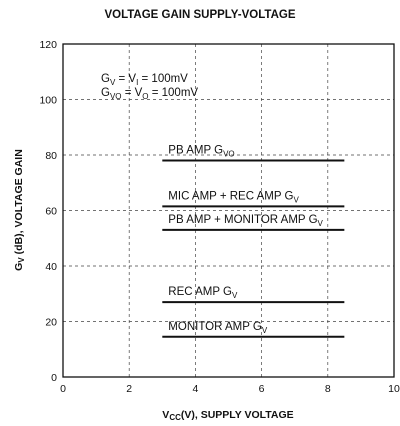 The width and height of the screenshot is (400, 426). I want to click on y-tick-label: 20, so click(51, 323).